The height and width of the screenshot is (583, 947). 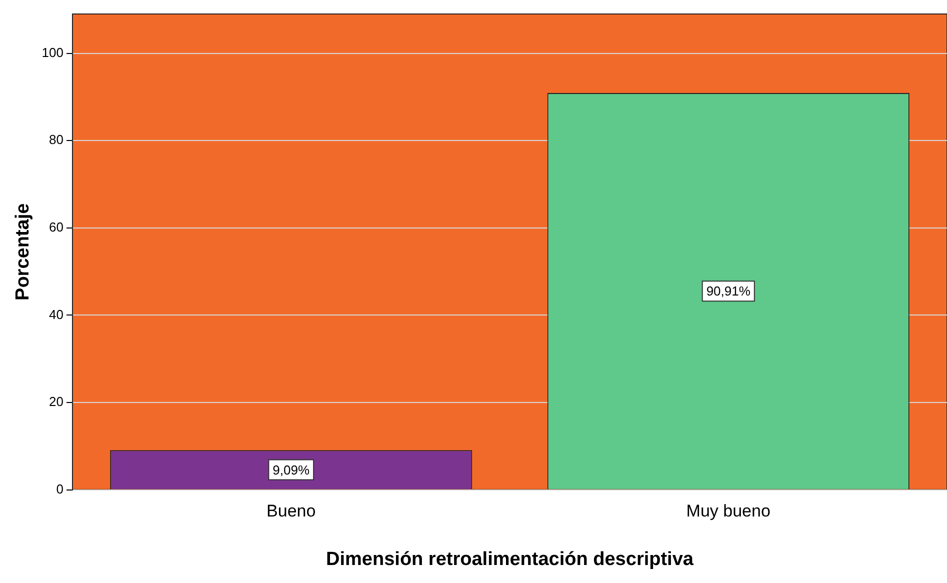 What do you see at coordinates (53, 52) in the screenshot?
I see `y-tick-label: 100` at bounding box center [53, 52].